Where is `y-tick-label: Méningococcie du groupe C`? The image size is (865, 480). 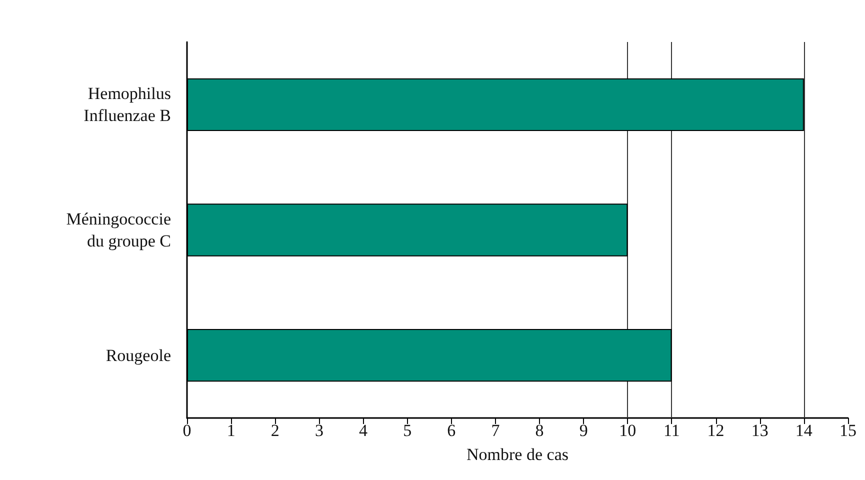
y-tick-label: Méningococcie du groupe C is located at coordinates (118, 230).